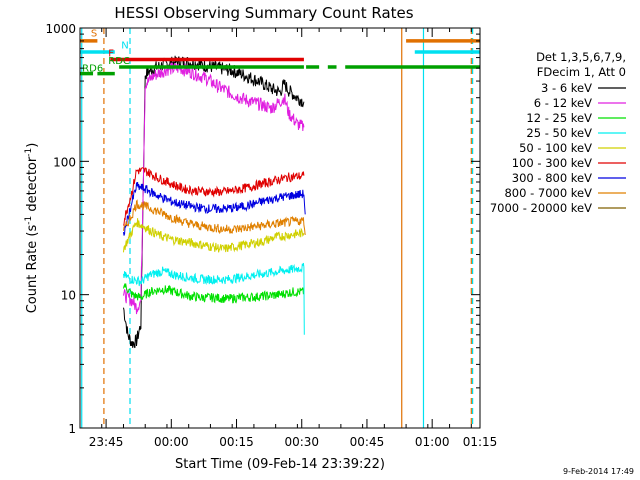 This screenshot has width=640, height=480. I want to click on x-axis-label: Start Time (09-Feb-14 23:39:22), so click(280, 464).